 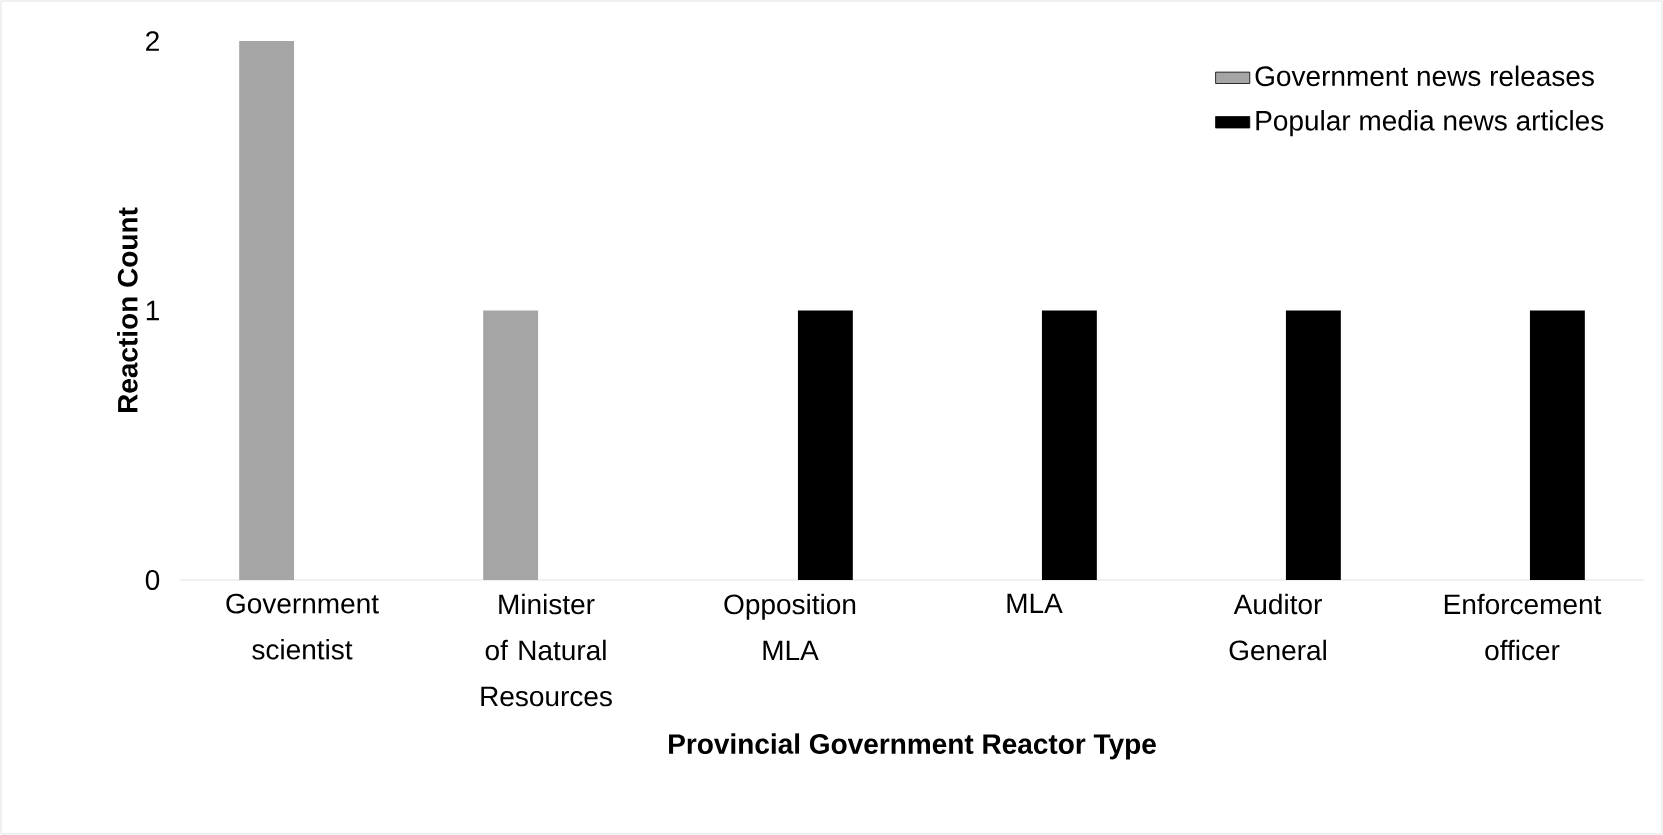 I want to click on x-tick-label: Government scientist, so click(x=302, y=626).